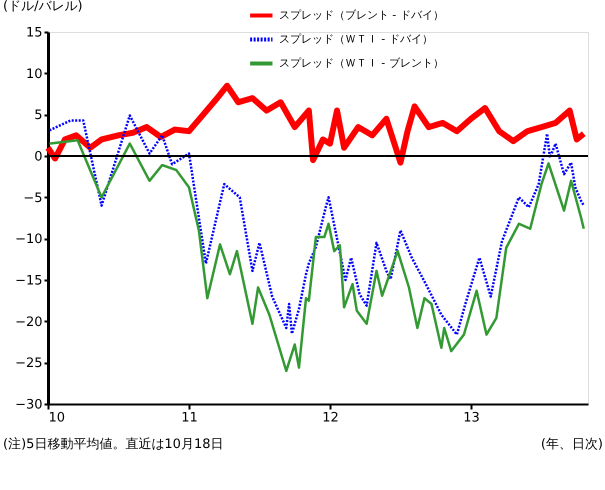 The width and height of the screenshot is (605, 490). Describe the element at coordinates (361, 15) in the screenshot. I see `legend-label: スプレッド（ブレント - ドバイ）` at that location.